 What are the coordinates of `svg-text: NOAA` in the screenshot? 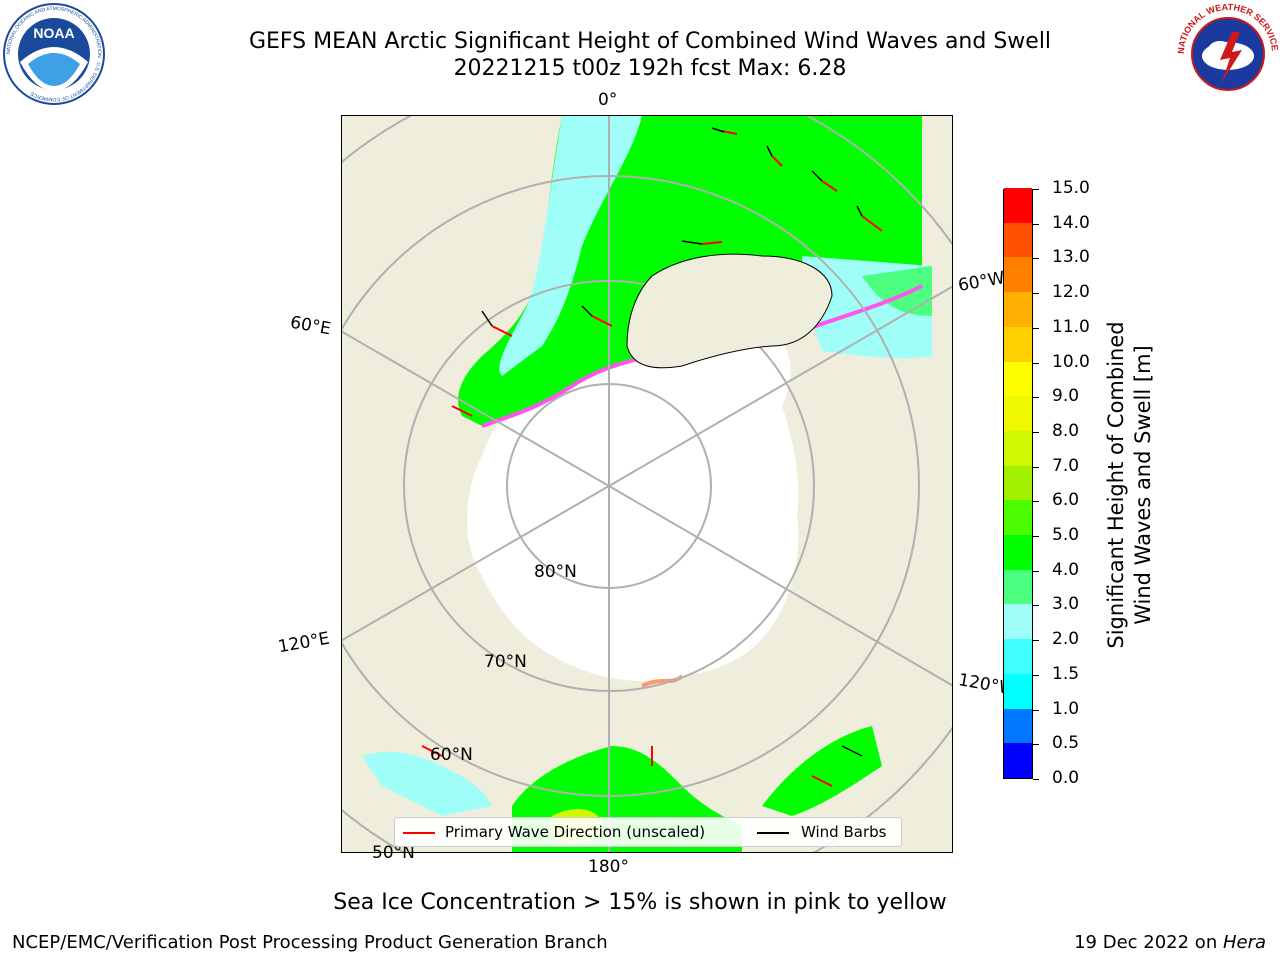 It's located at (53, 33).